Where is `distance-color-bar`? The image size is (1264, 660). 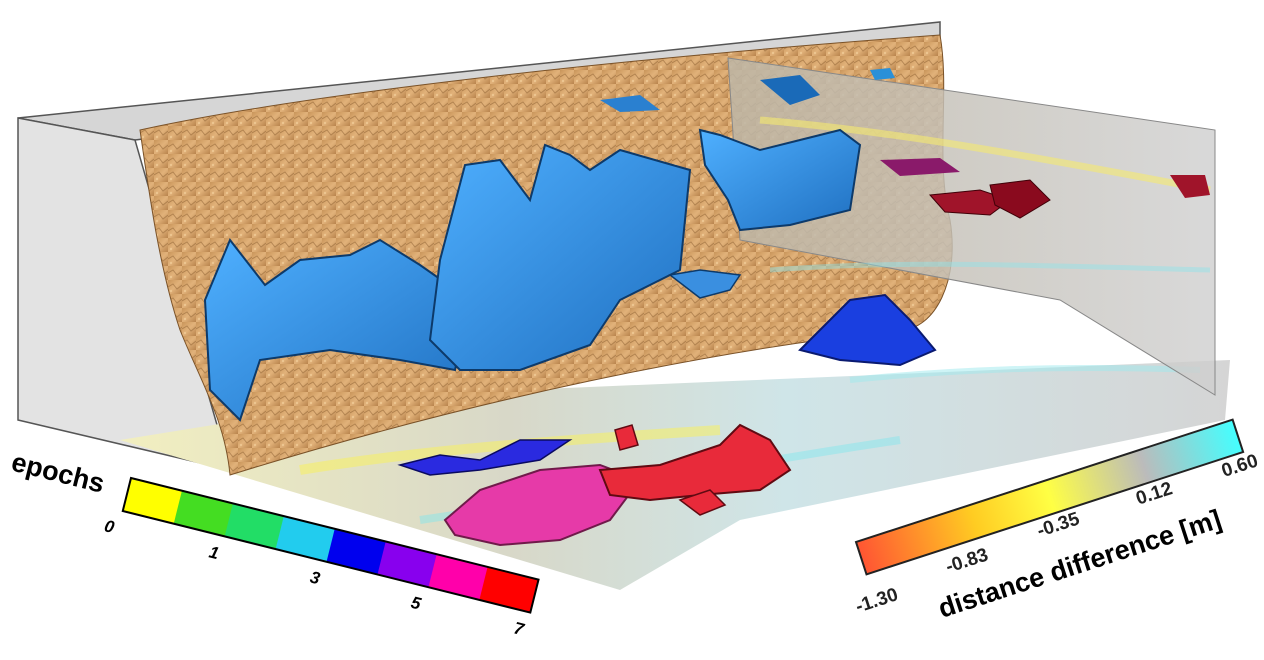
distance-color-bar is located at coordinates (1049, 497).